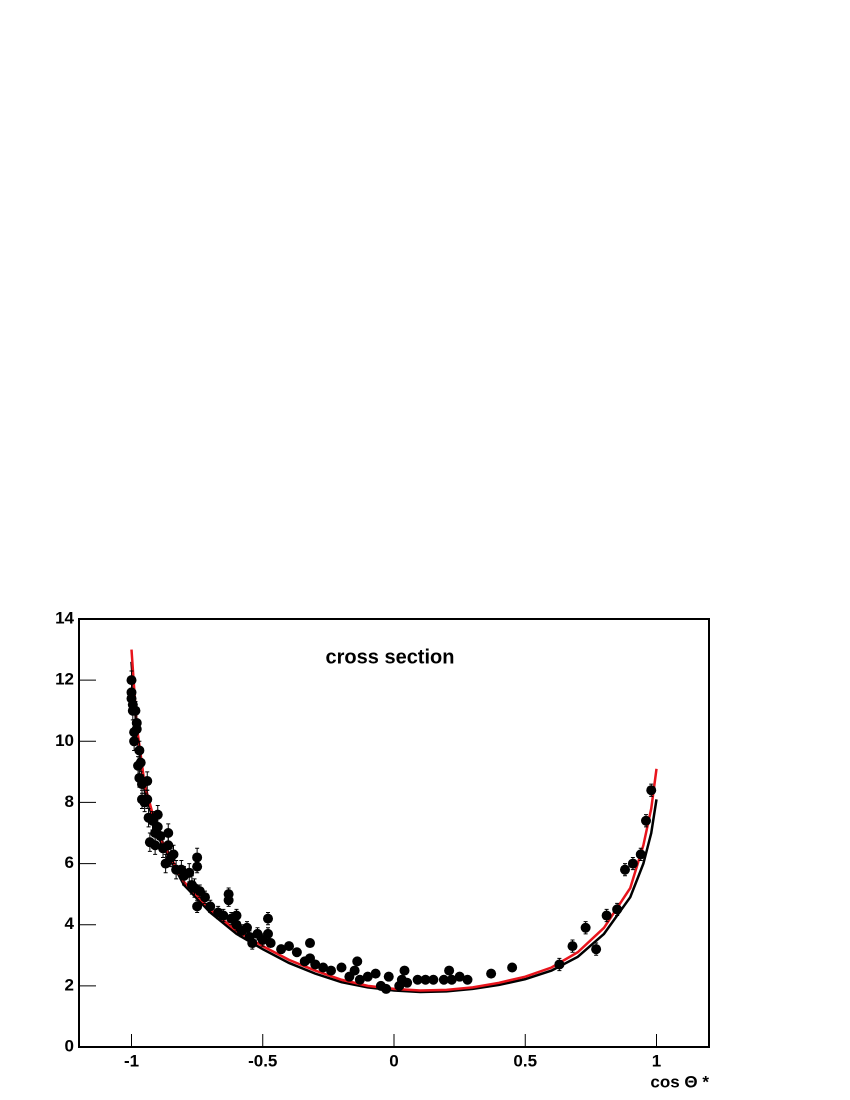 Image resolution: width=850 pixels, height=1100 pixels. Describe the element at coordinates (131, 1060) in the screenshot. I see `x-tick-label: -1` at that location.